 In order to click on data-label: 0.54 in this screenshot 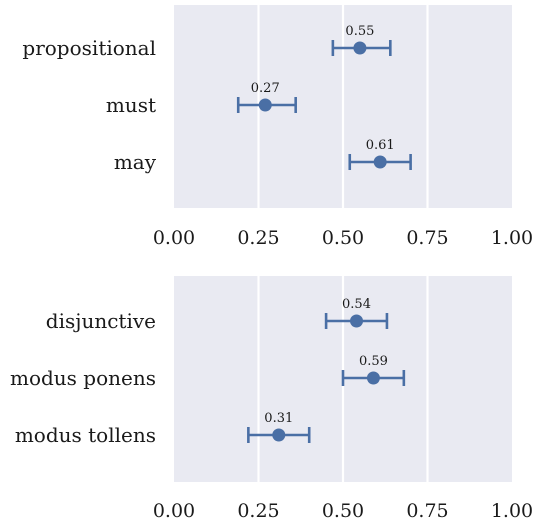, I will do `click(356, 304)`.